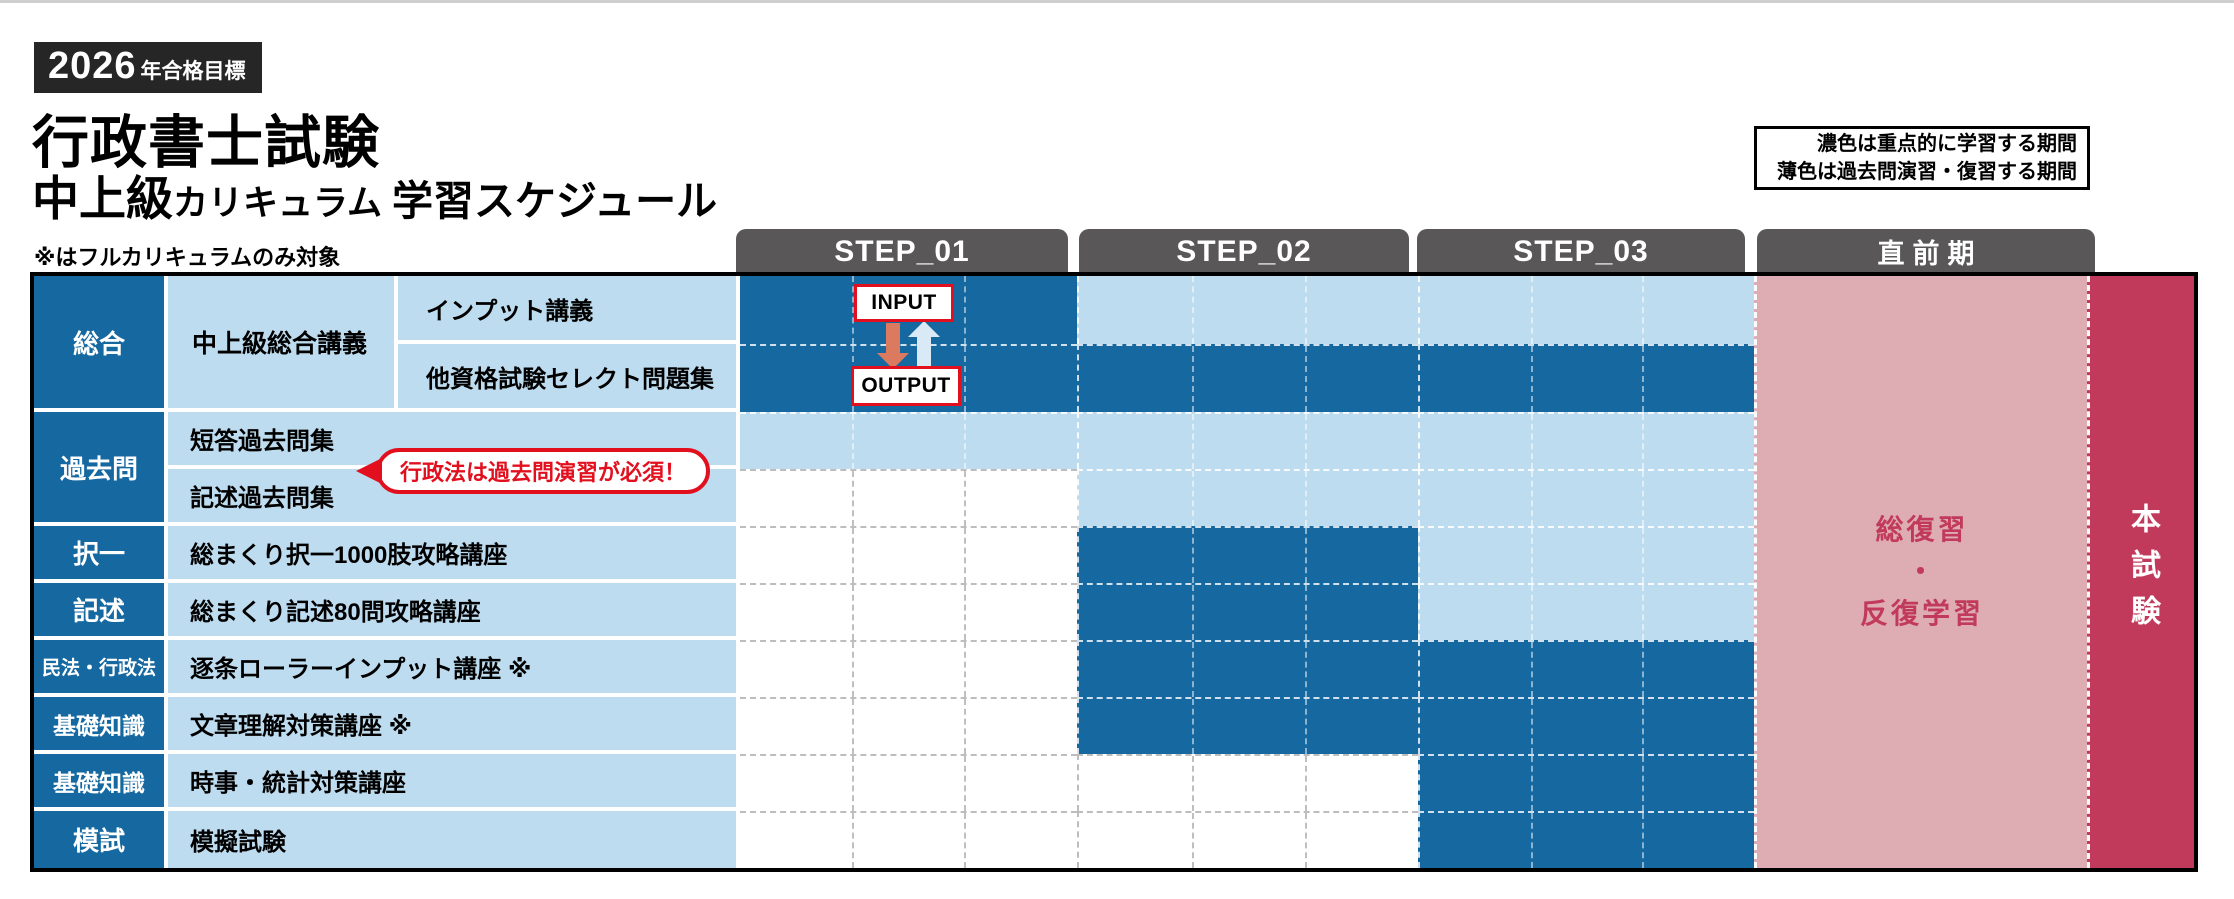 This screenshot has height=899, width=2234. Describe the element at coordinates (454, 668) in the screenshot. I see `course-chikujou-roller: 逐条ローラーインプット講座 ※` at that location.